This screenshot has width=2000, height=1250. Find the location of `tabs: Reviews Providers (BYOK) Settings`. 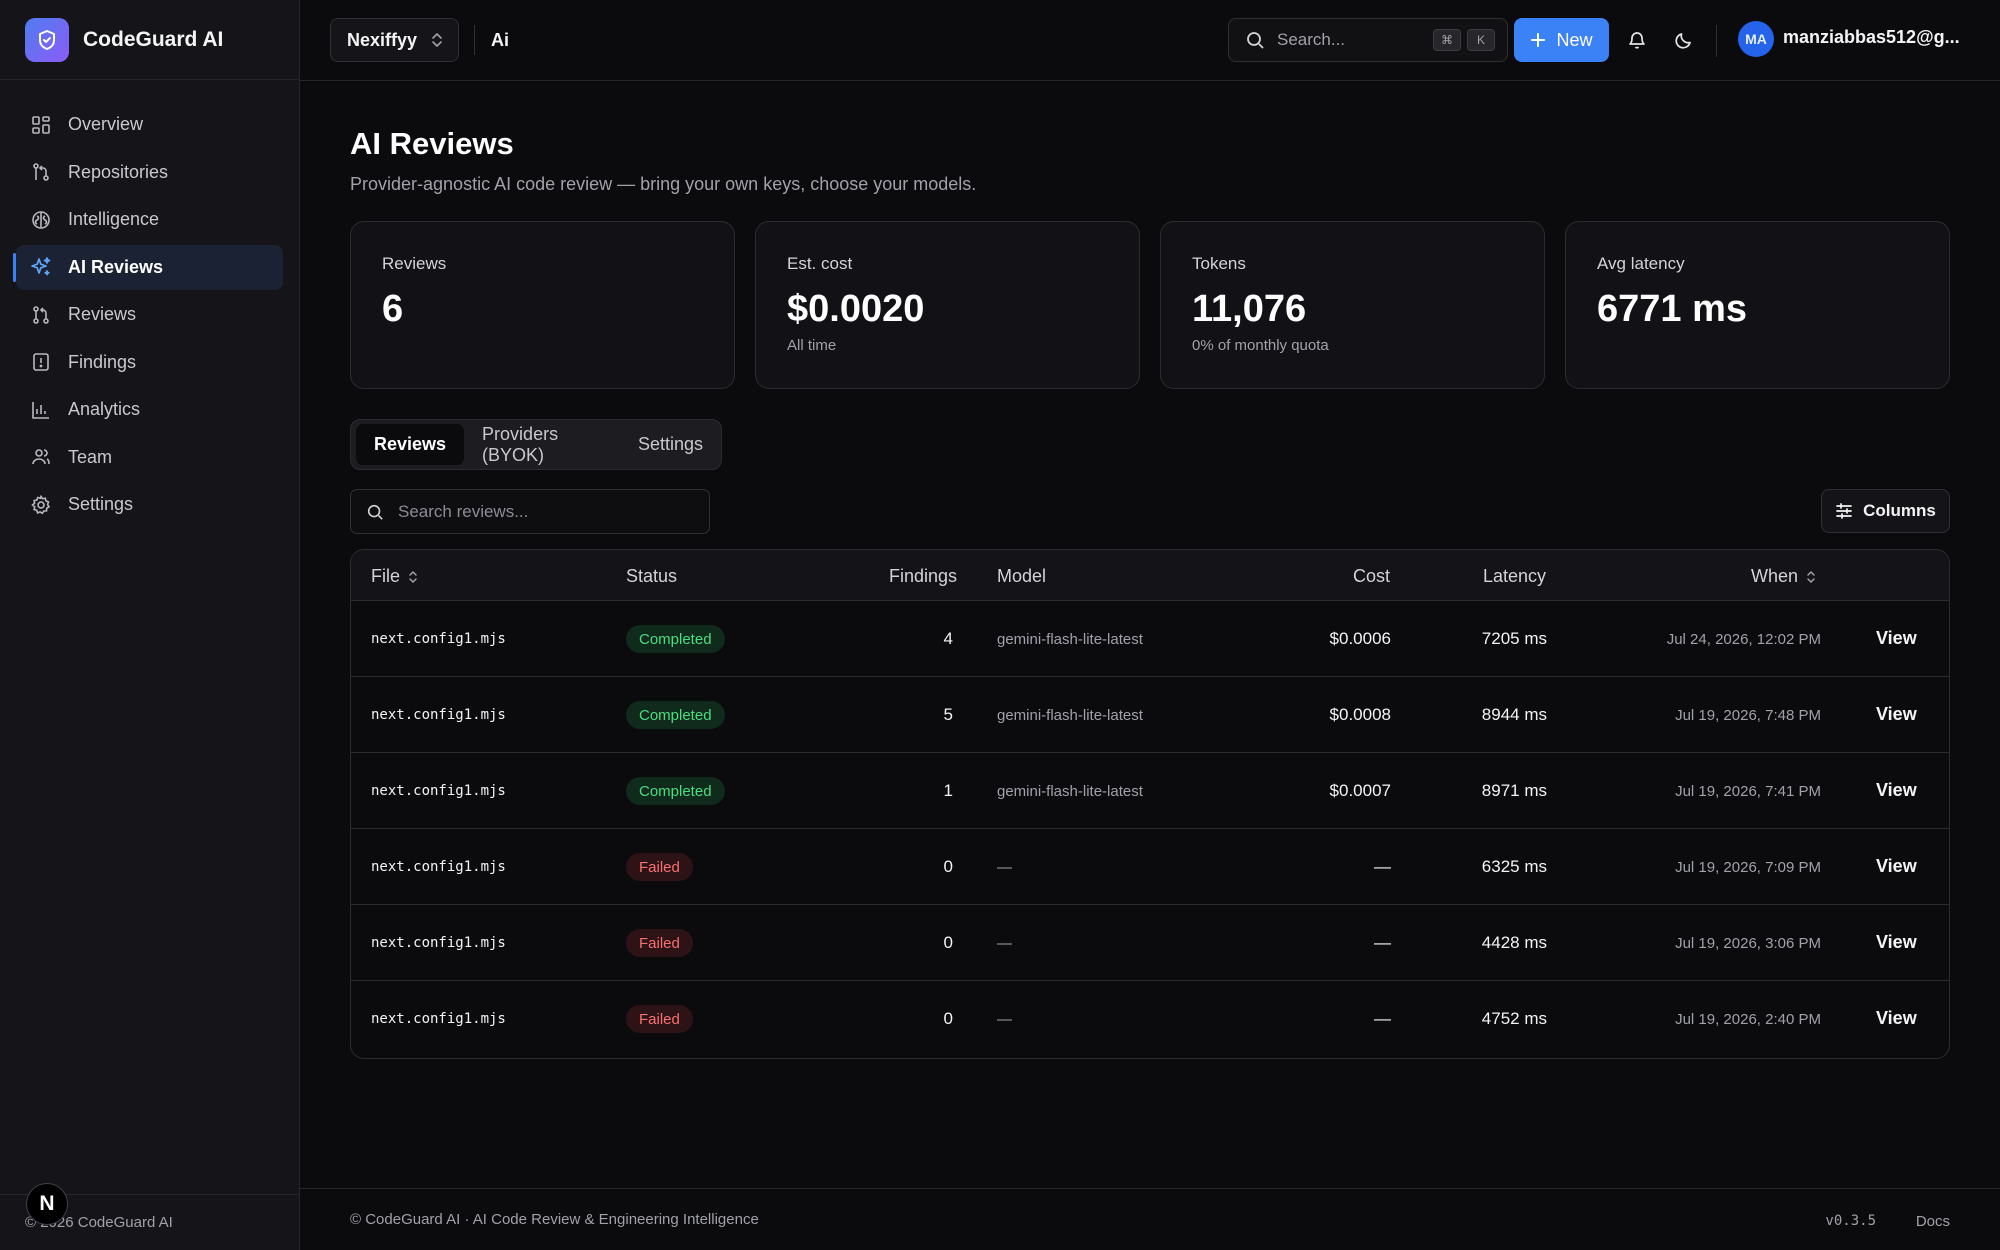

tabs: Reviews Providers (BYOK) Settings is located at coordinates (536, 444).